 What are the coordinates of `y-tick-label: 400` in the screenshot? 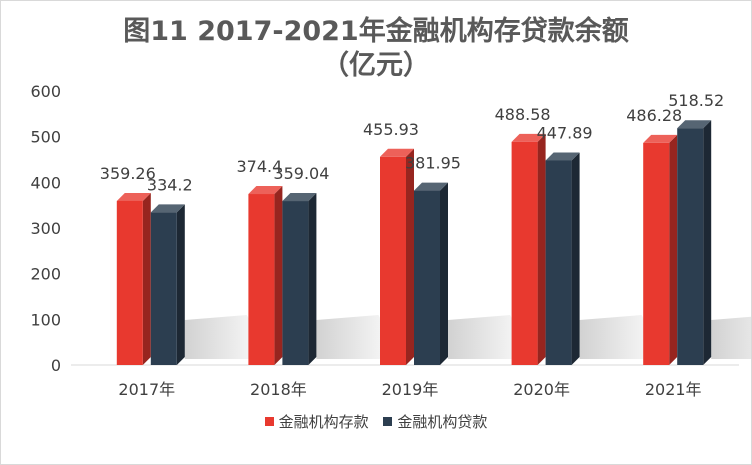 It's located at (45, 182).